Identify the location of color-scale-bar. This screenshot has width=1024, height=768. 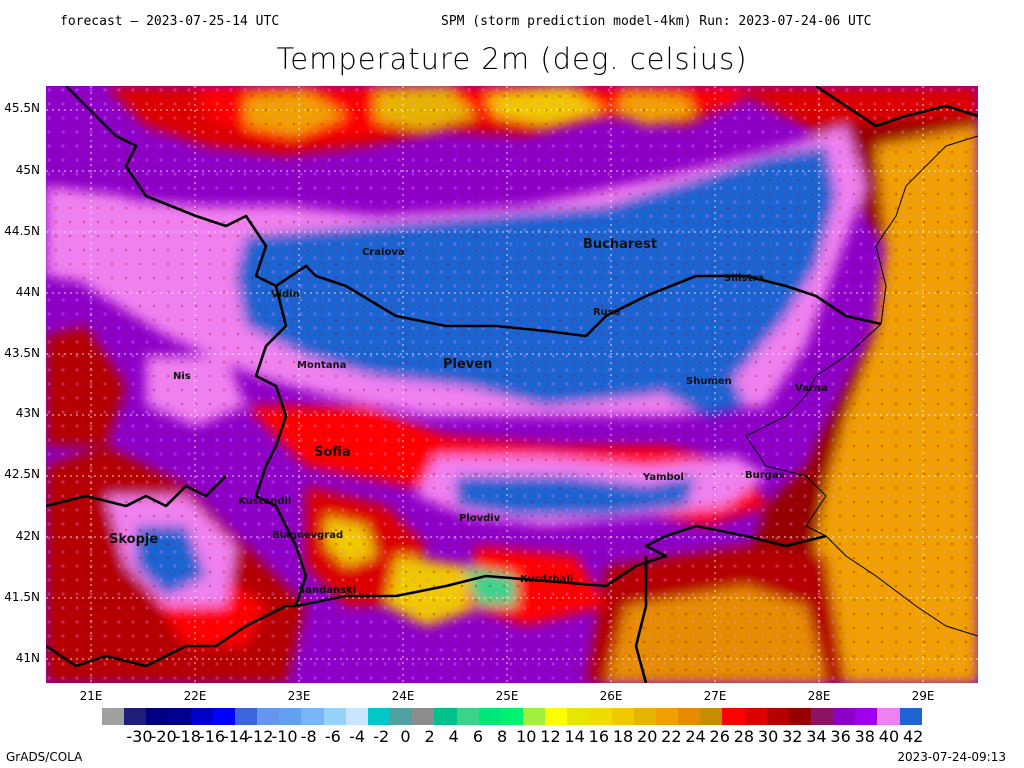
(512, 716).